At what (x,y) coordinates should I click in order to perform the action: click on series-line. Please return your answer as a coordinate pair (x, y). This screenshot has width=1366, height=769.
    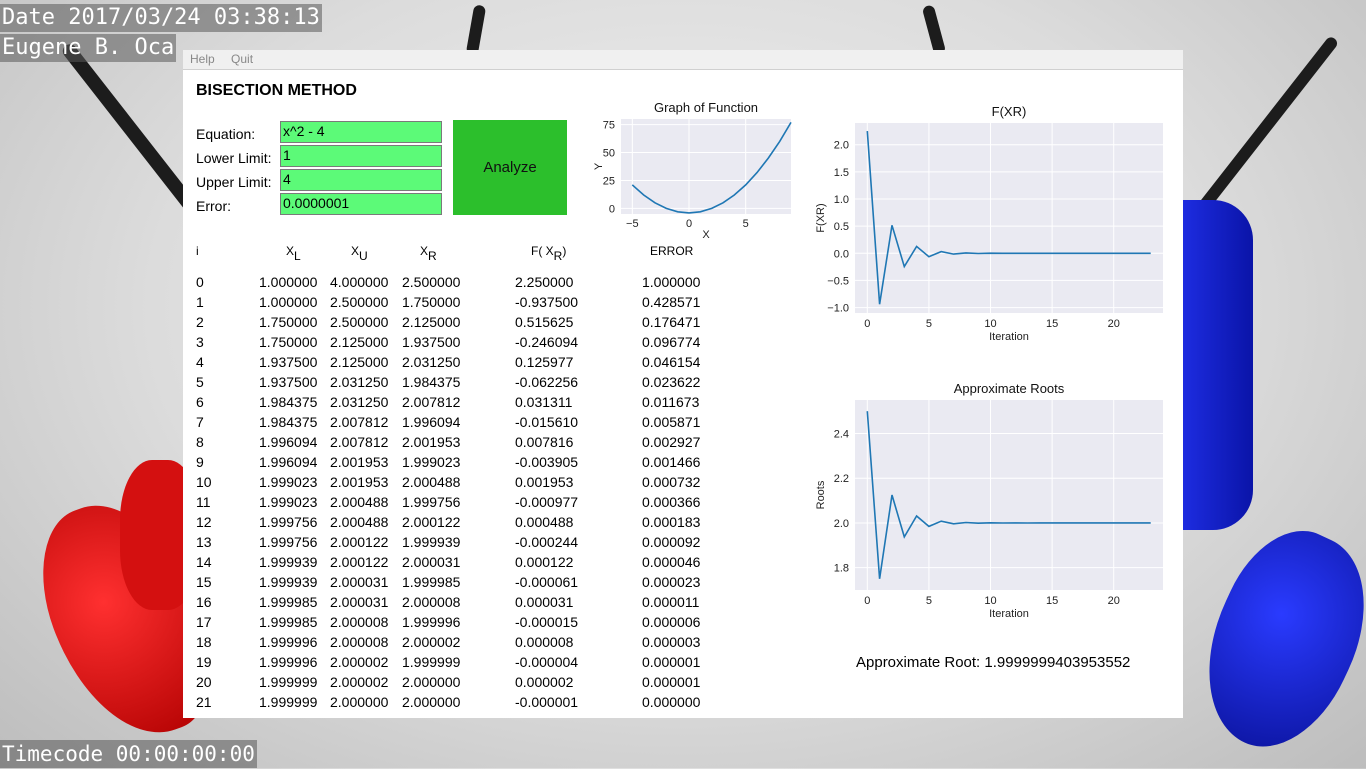
    Looking at the image, I should click on (1008, 218).